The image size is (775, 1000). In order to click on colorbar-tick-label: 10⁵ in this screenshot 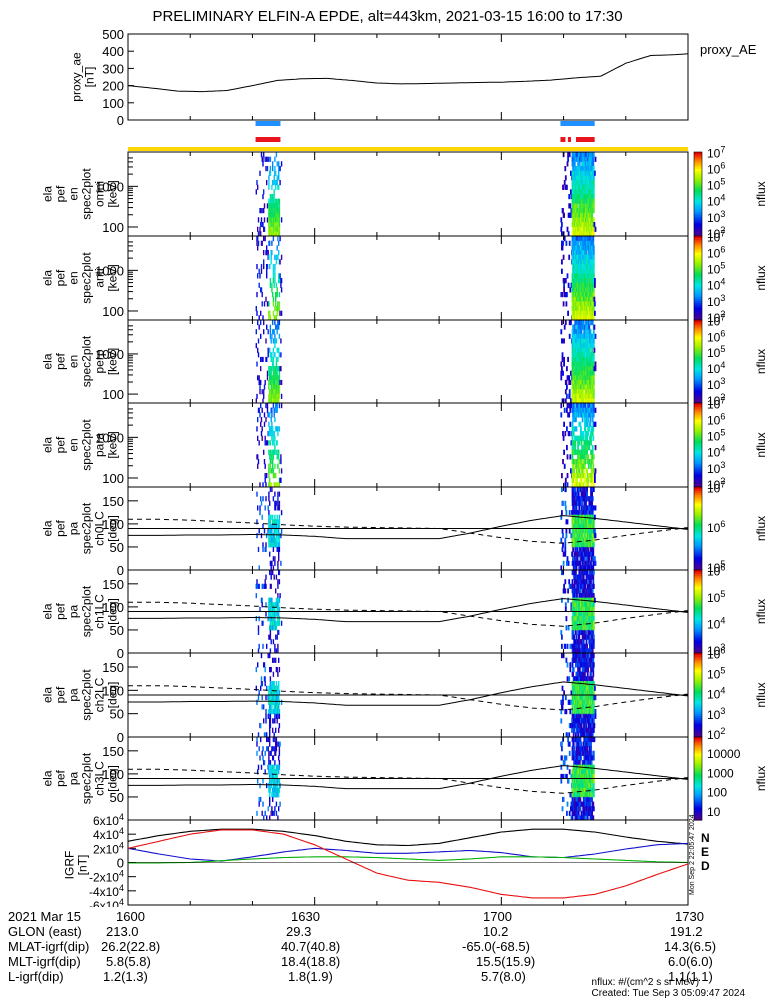, I will do `click(716, 352)`.